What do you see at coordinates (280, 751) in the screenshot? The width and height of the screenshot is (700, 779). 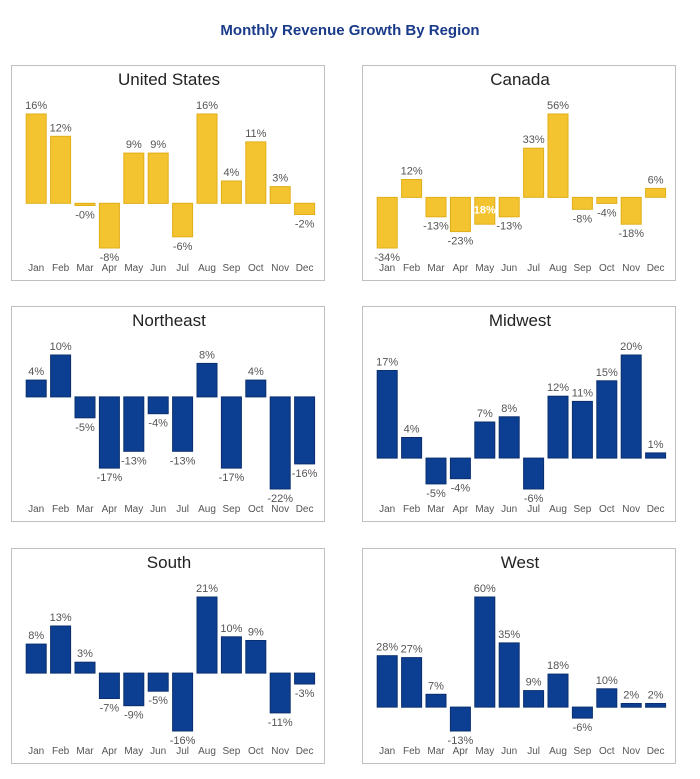 I see `south-tick-label-nov: Nov` at bounding box center [280, 751].